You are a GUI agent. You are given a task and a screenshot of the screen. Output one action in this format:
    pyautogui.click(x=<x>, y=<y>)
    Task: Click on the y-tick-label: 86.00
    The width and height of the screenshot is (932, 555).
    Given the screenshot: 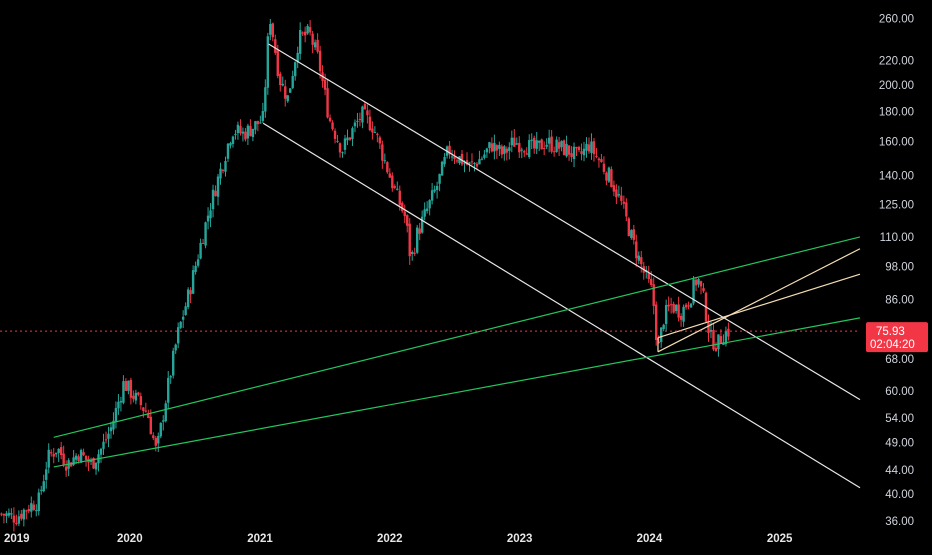 What is the action you would take?
    pyautogui.click(x=899, y=300)
    